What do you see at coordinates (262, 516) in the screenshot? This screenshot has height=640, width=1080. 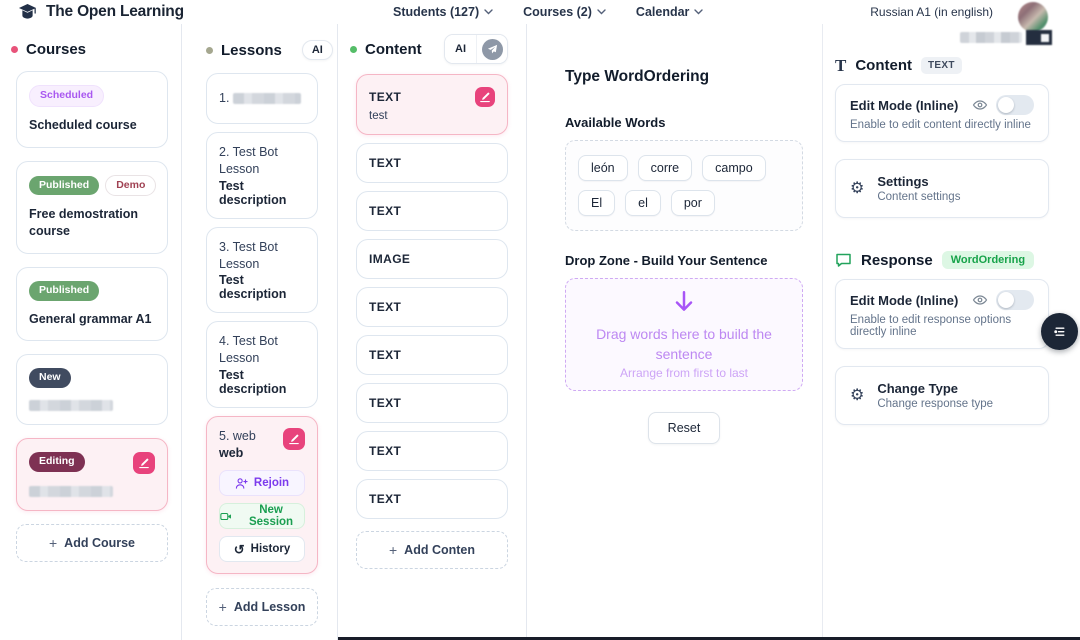 I see `new-session-button: New Session` at bounding box center [262, 516].